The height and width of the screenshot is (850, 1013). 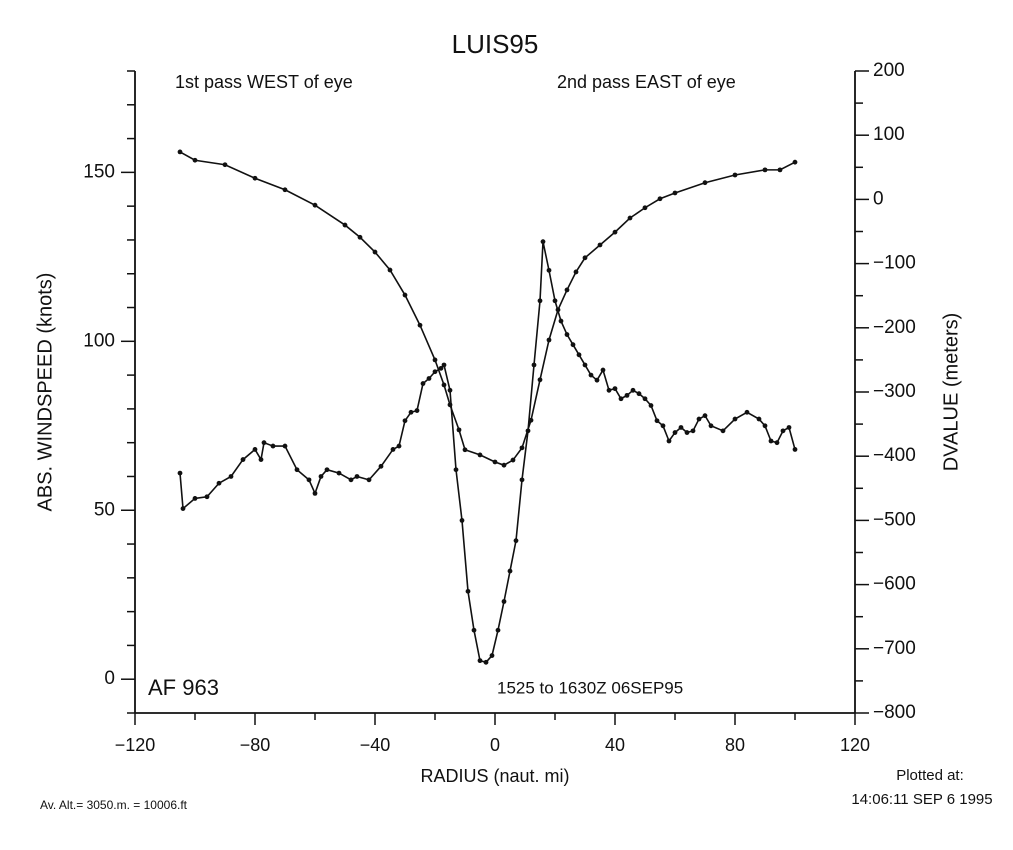 What do you see at coordinates (135, 745) in the screenshot?
I see `x-tick-label: −120` at bounding box center [135, 745].